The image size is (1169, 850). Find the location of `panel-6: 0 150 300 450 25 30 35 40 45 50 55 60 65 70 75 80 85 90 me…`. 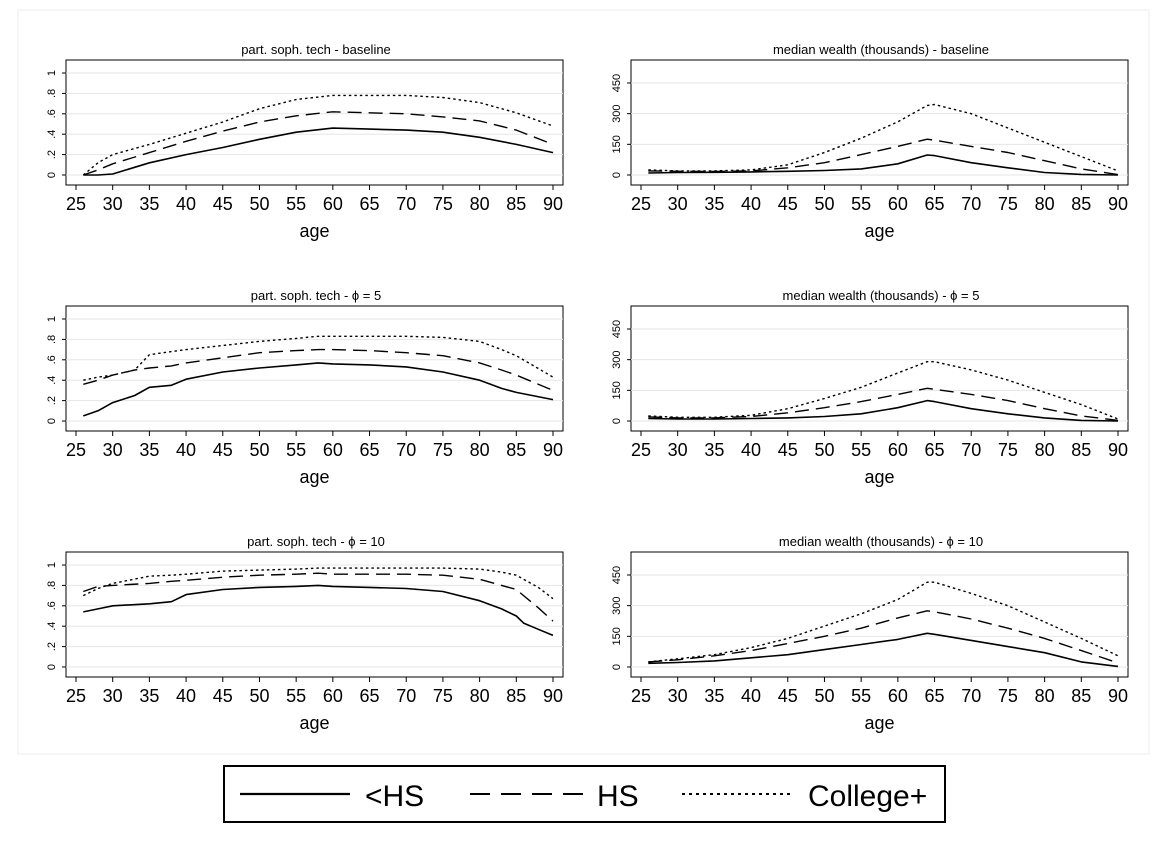

panel-6: 0 150 300 450 25 30 35 40 45 50 55 60 65 70 75 80 85 90 me… is located at coordinates (870, 633).